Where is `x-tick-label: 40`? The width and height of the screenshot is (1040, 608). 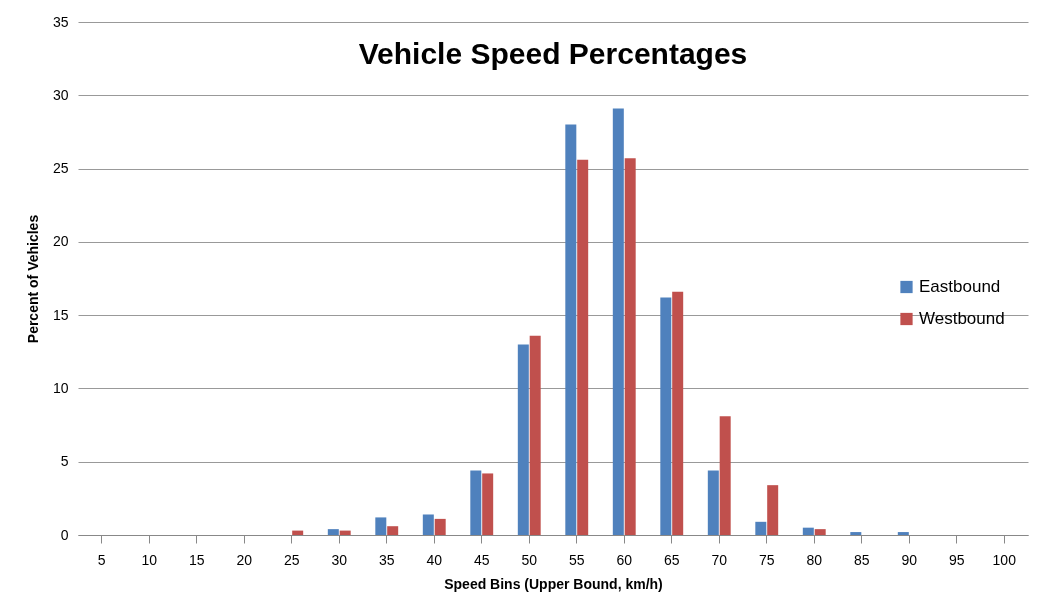 x-tick-label: 40 is located at coordinates (434, 559).